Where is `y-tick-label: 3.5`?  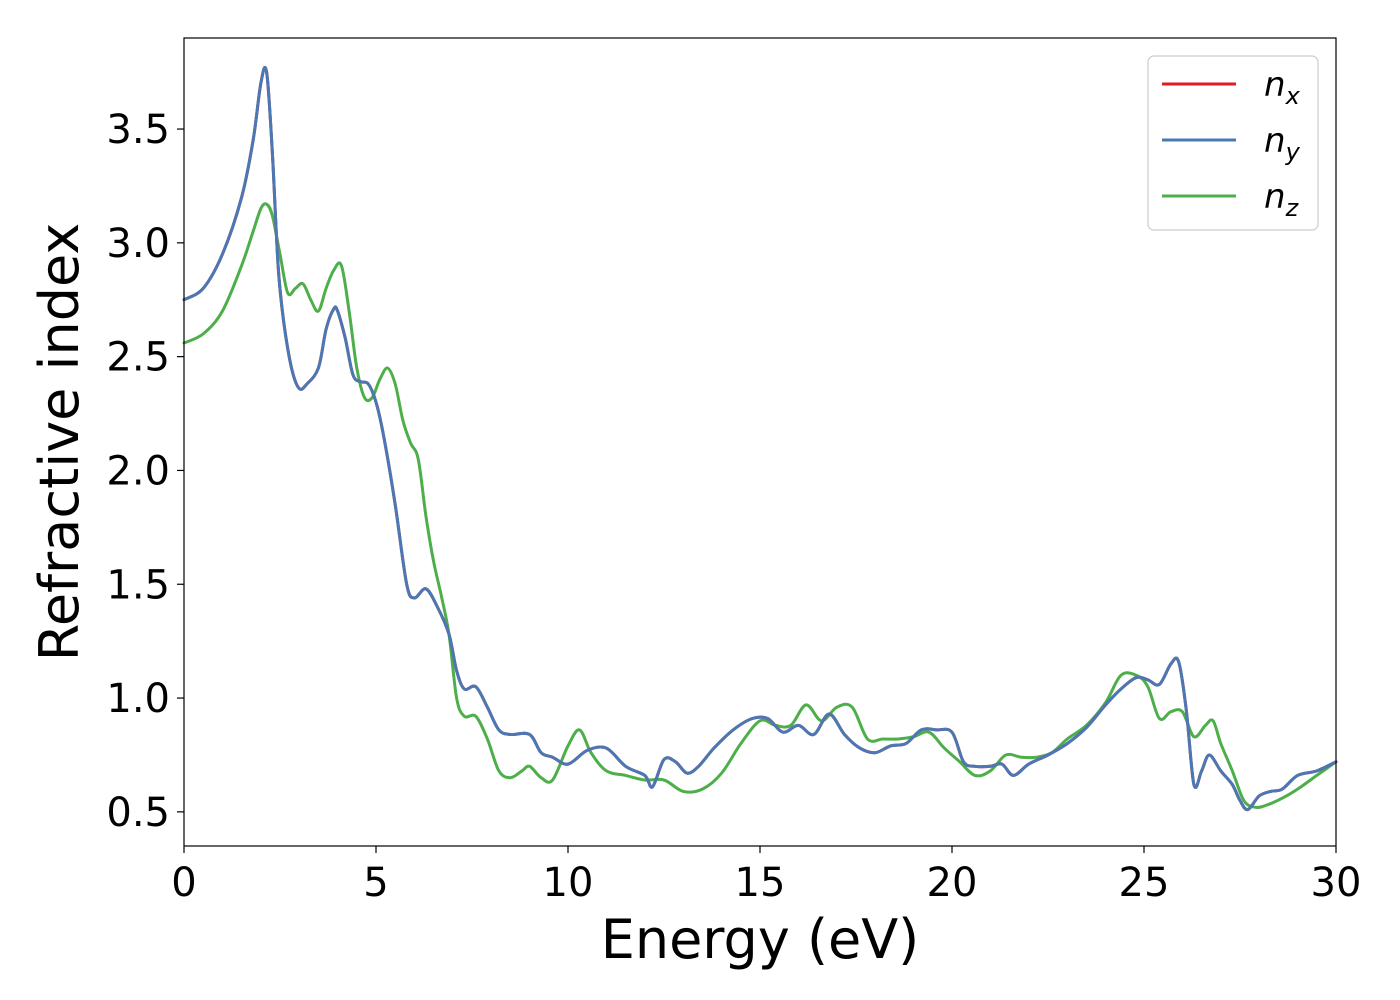 y-tick-label: 3.5 is located at coordinates (138, 130).